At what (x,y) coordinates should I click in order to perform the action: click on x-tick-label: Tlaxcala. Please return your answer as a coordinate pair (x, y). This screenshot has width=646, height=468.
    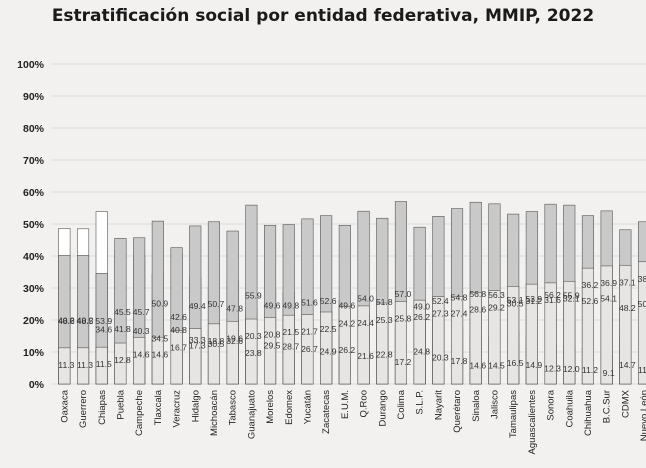
    Looking at the image, I should click on (158, 407).